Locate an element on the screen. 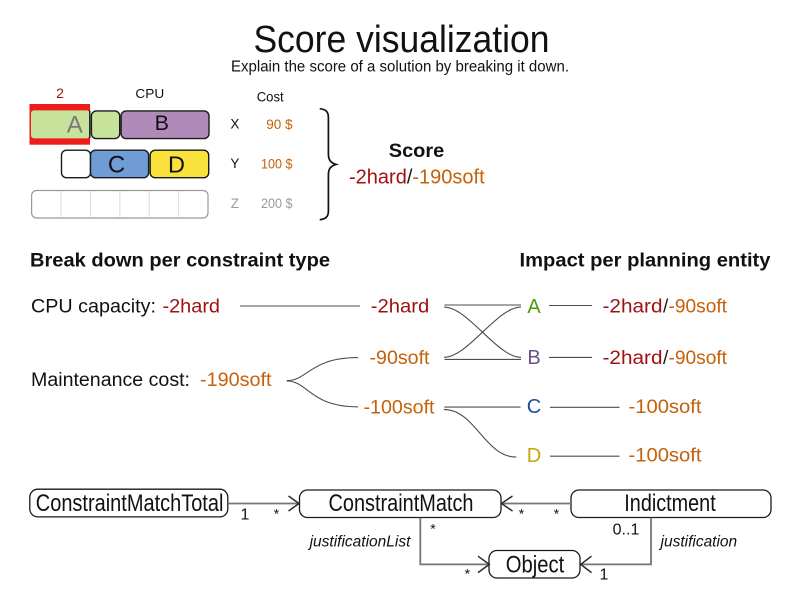  svg-text: Break down per constraint type is located at coordinates (180, 261).